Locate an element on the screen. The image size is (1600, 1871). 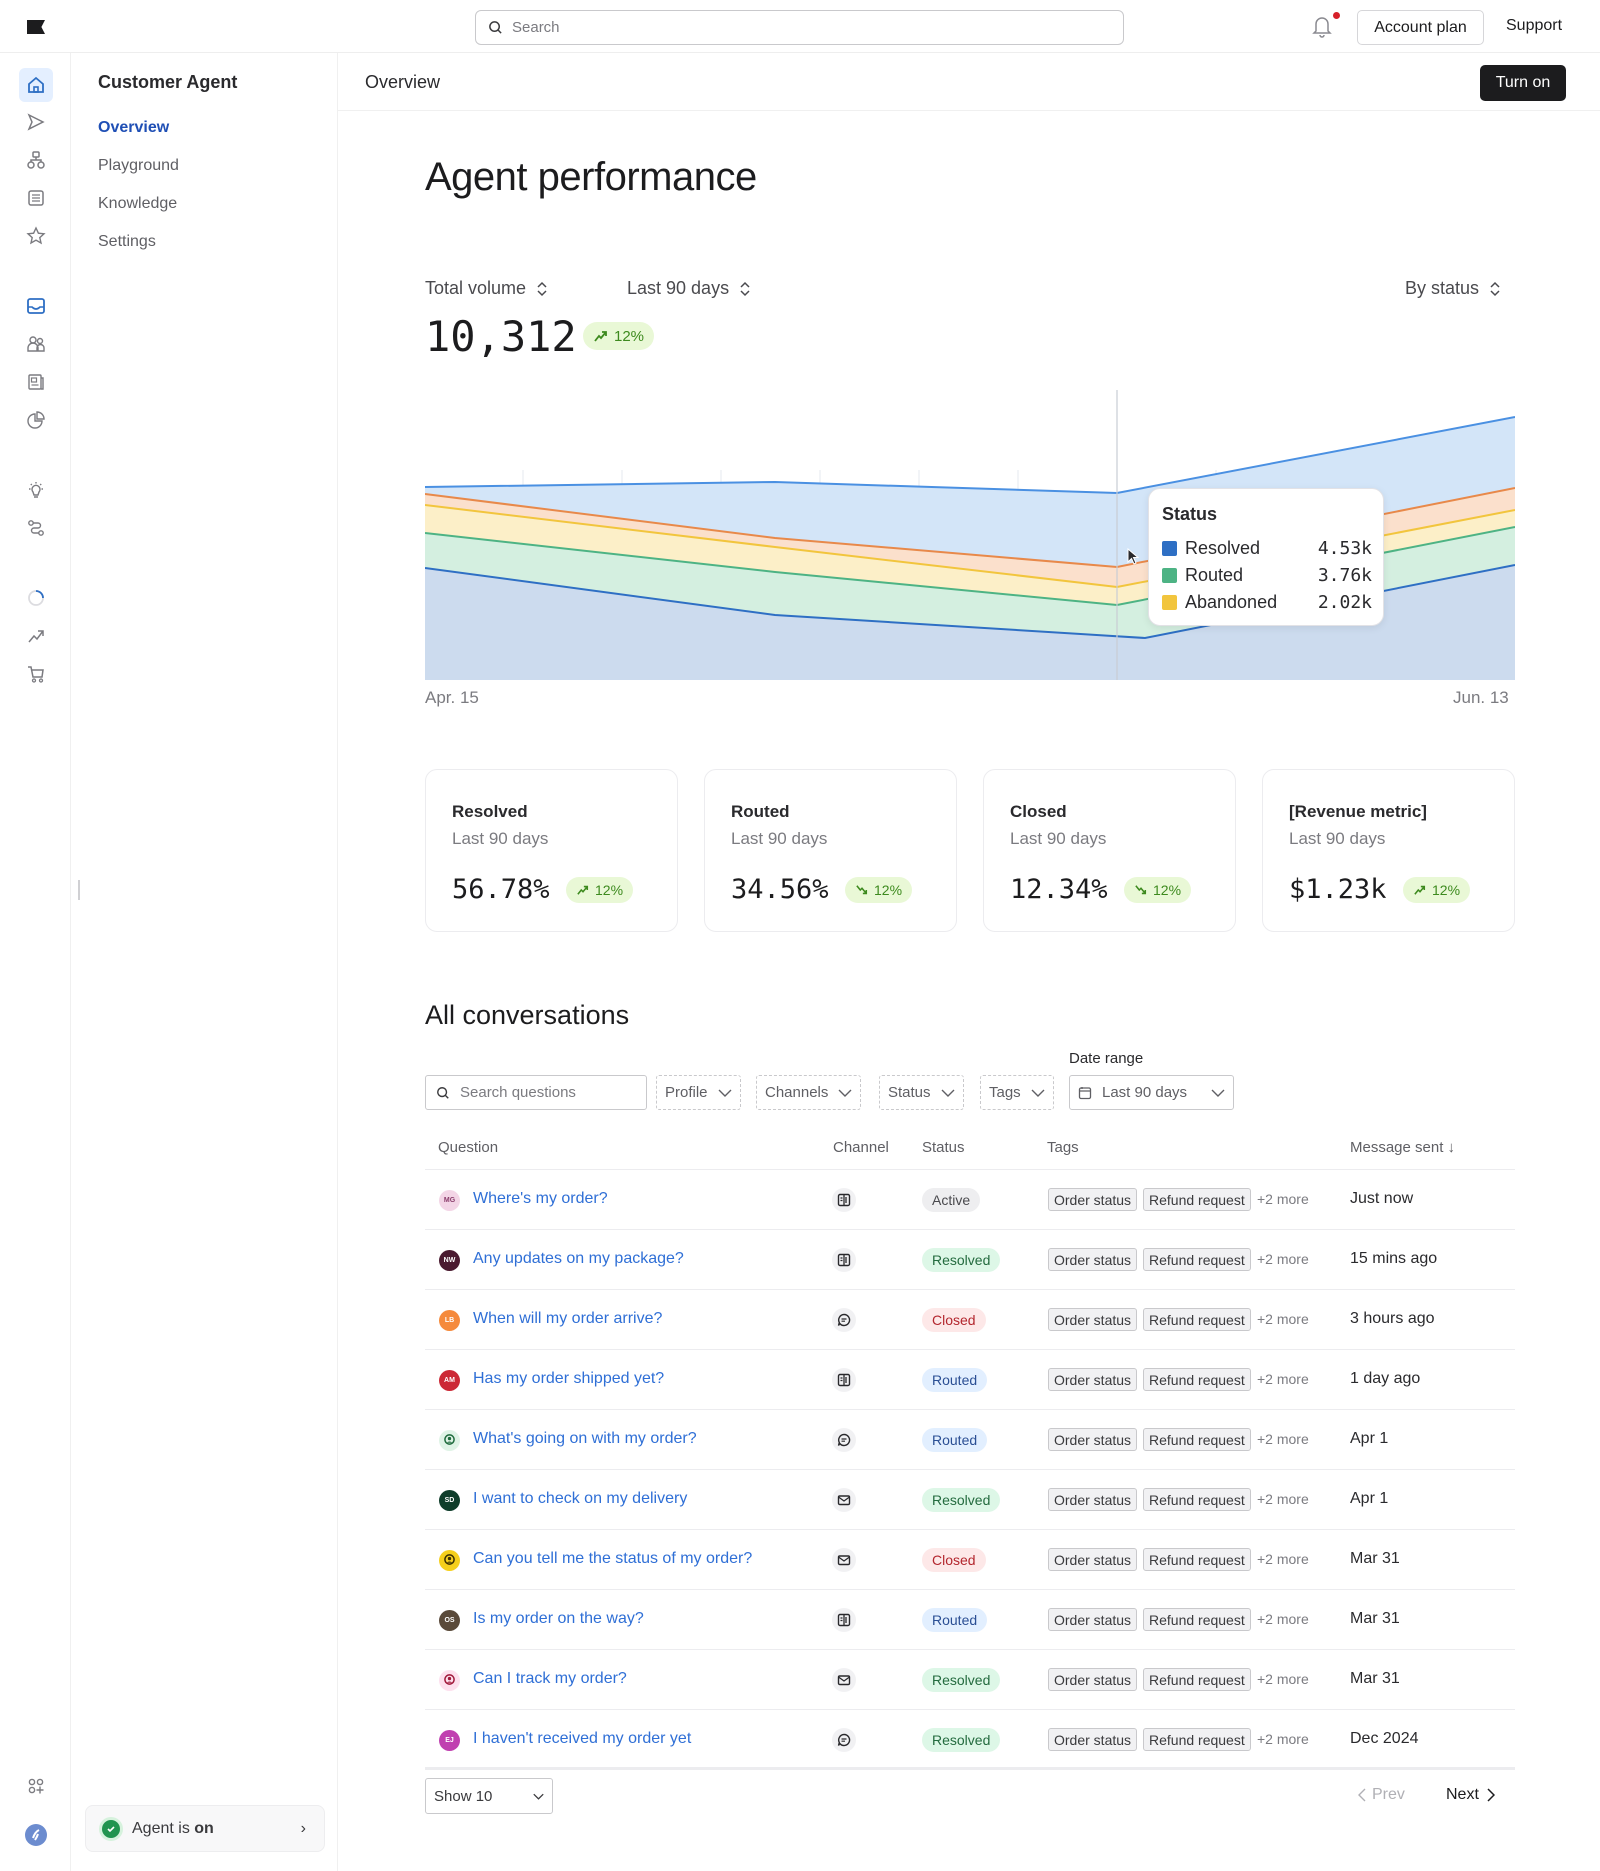
filter-channels: Channels is located at coordinates (809, 1092).